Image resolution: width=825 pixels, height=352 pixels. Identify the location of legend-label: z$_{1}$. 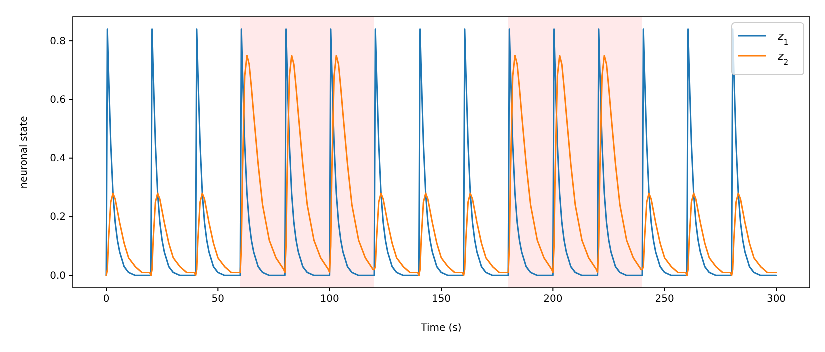
(783, 38).